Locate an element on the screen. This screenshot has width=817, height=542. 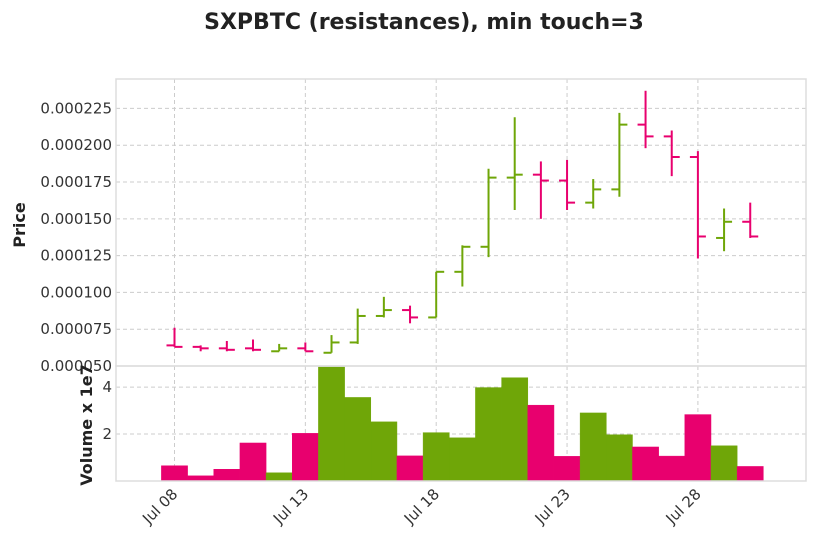
x-tick-label: Jul 23 is located at coordinates (552, 506).